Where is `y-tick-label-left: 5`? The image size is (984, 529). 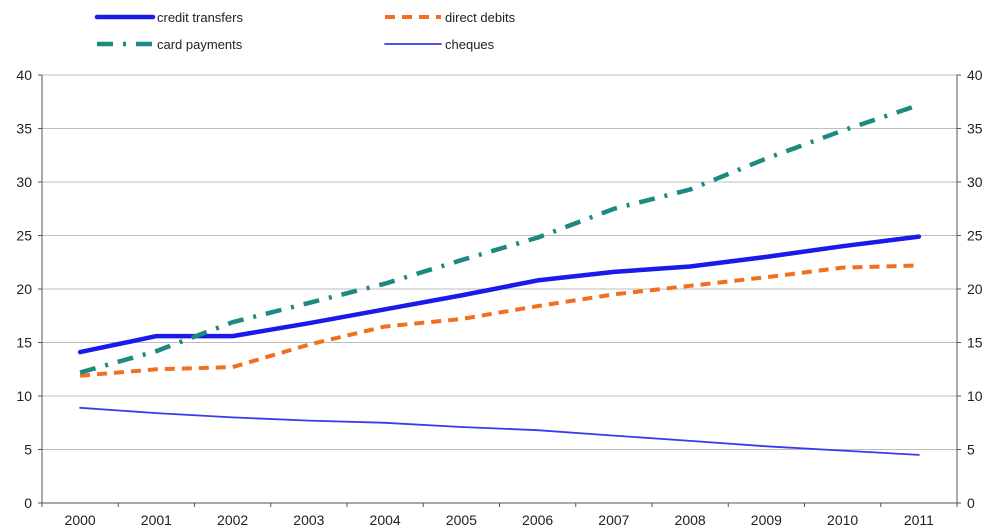
y-tick-label-left: 5 is located at coordinates (28, 450).